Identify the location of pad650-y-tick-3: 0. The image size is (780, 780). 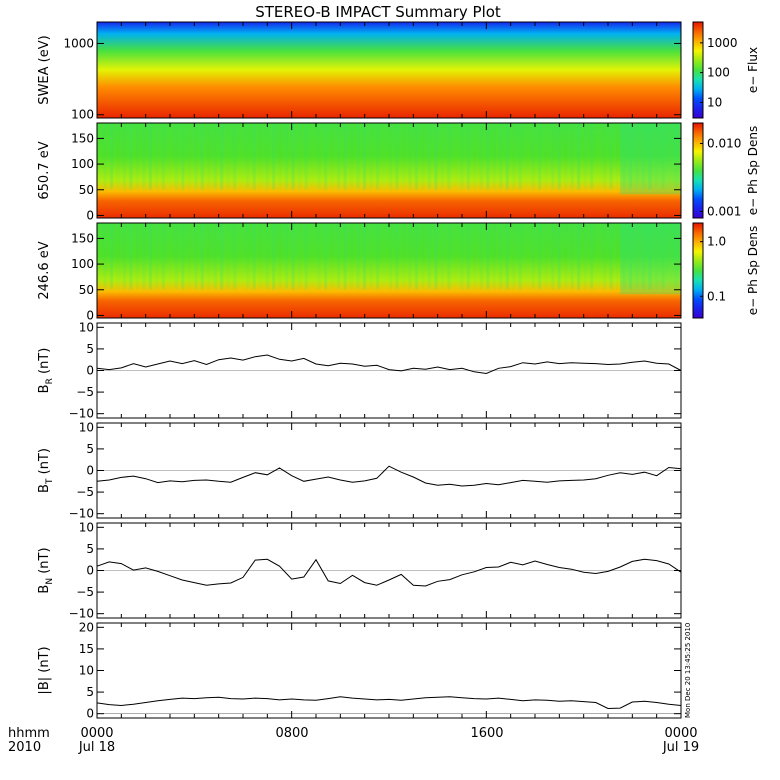
(90, 215).